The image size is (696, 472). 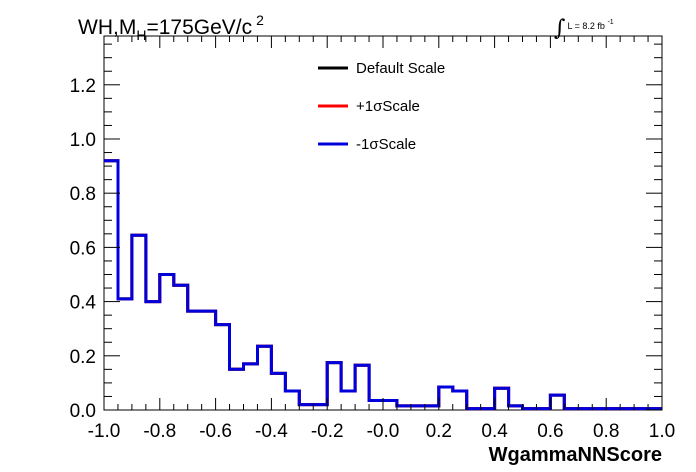 I want to click on y-tick-label: 0.6, so click(x=83, y=248).